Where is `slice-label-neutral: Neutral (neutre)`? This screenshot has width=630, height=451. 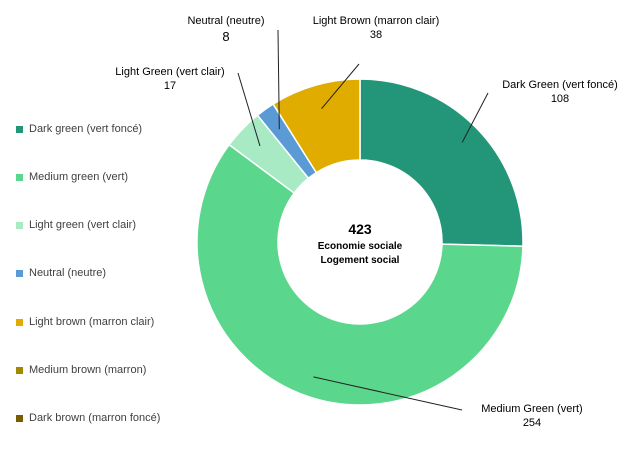
slice-label-neutral: Neutral (neutre) is located at coordinates (225, 21).